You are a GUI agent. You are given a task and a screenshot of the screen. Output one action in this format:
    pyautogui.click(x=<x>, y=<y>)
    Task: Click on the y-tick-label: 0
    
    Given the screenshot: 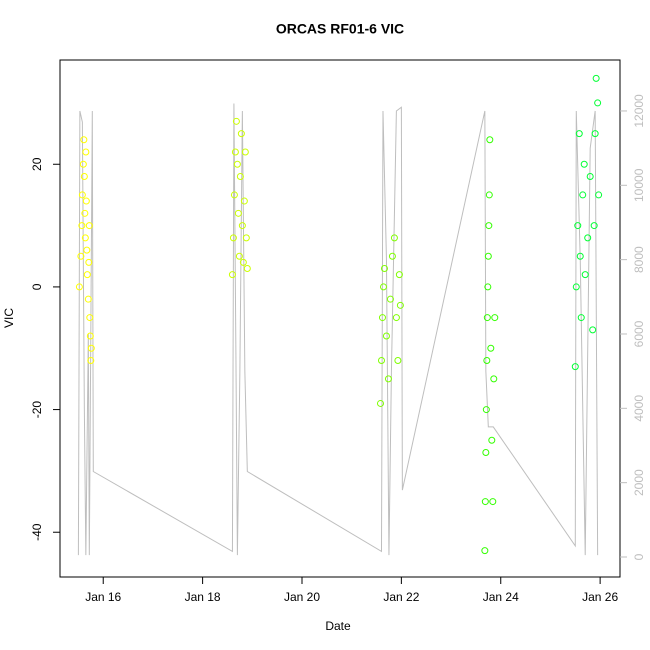 What is the action you would take?
    pyautogui.click(x=37, y=286)
    